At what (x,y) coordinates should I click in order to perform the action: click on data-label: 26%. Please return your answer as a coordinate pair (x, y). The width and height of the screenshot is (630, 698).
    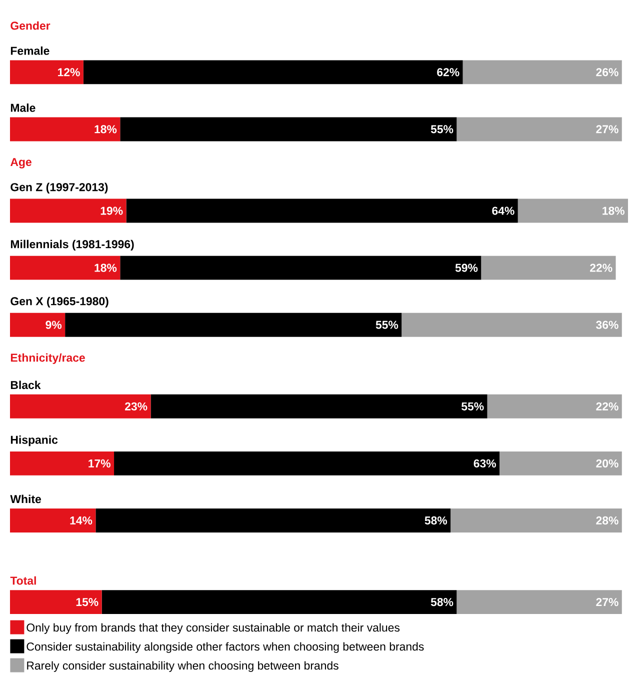
    Looking at the image, I should click on (607, 72).